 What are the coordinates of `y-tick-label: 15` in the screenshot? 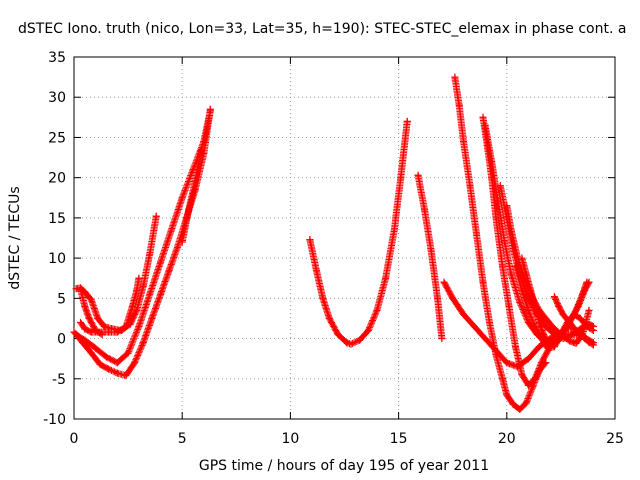 It's located at (57, 219).